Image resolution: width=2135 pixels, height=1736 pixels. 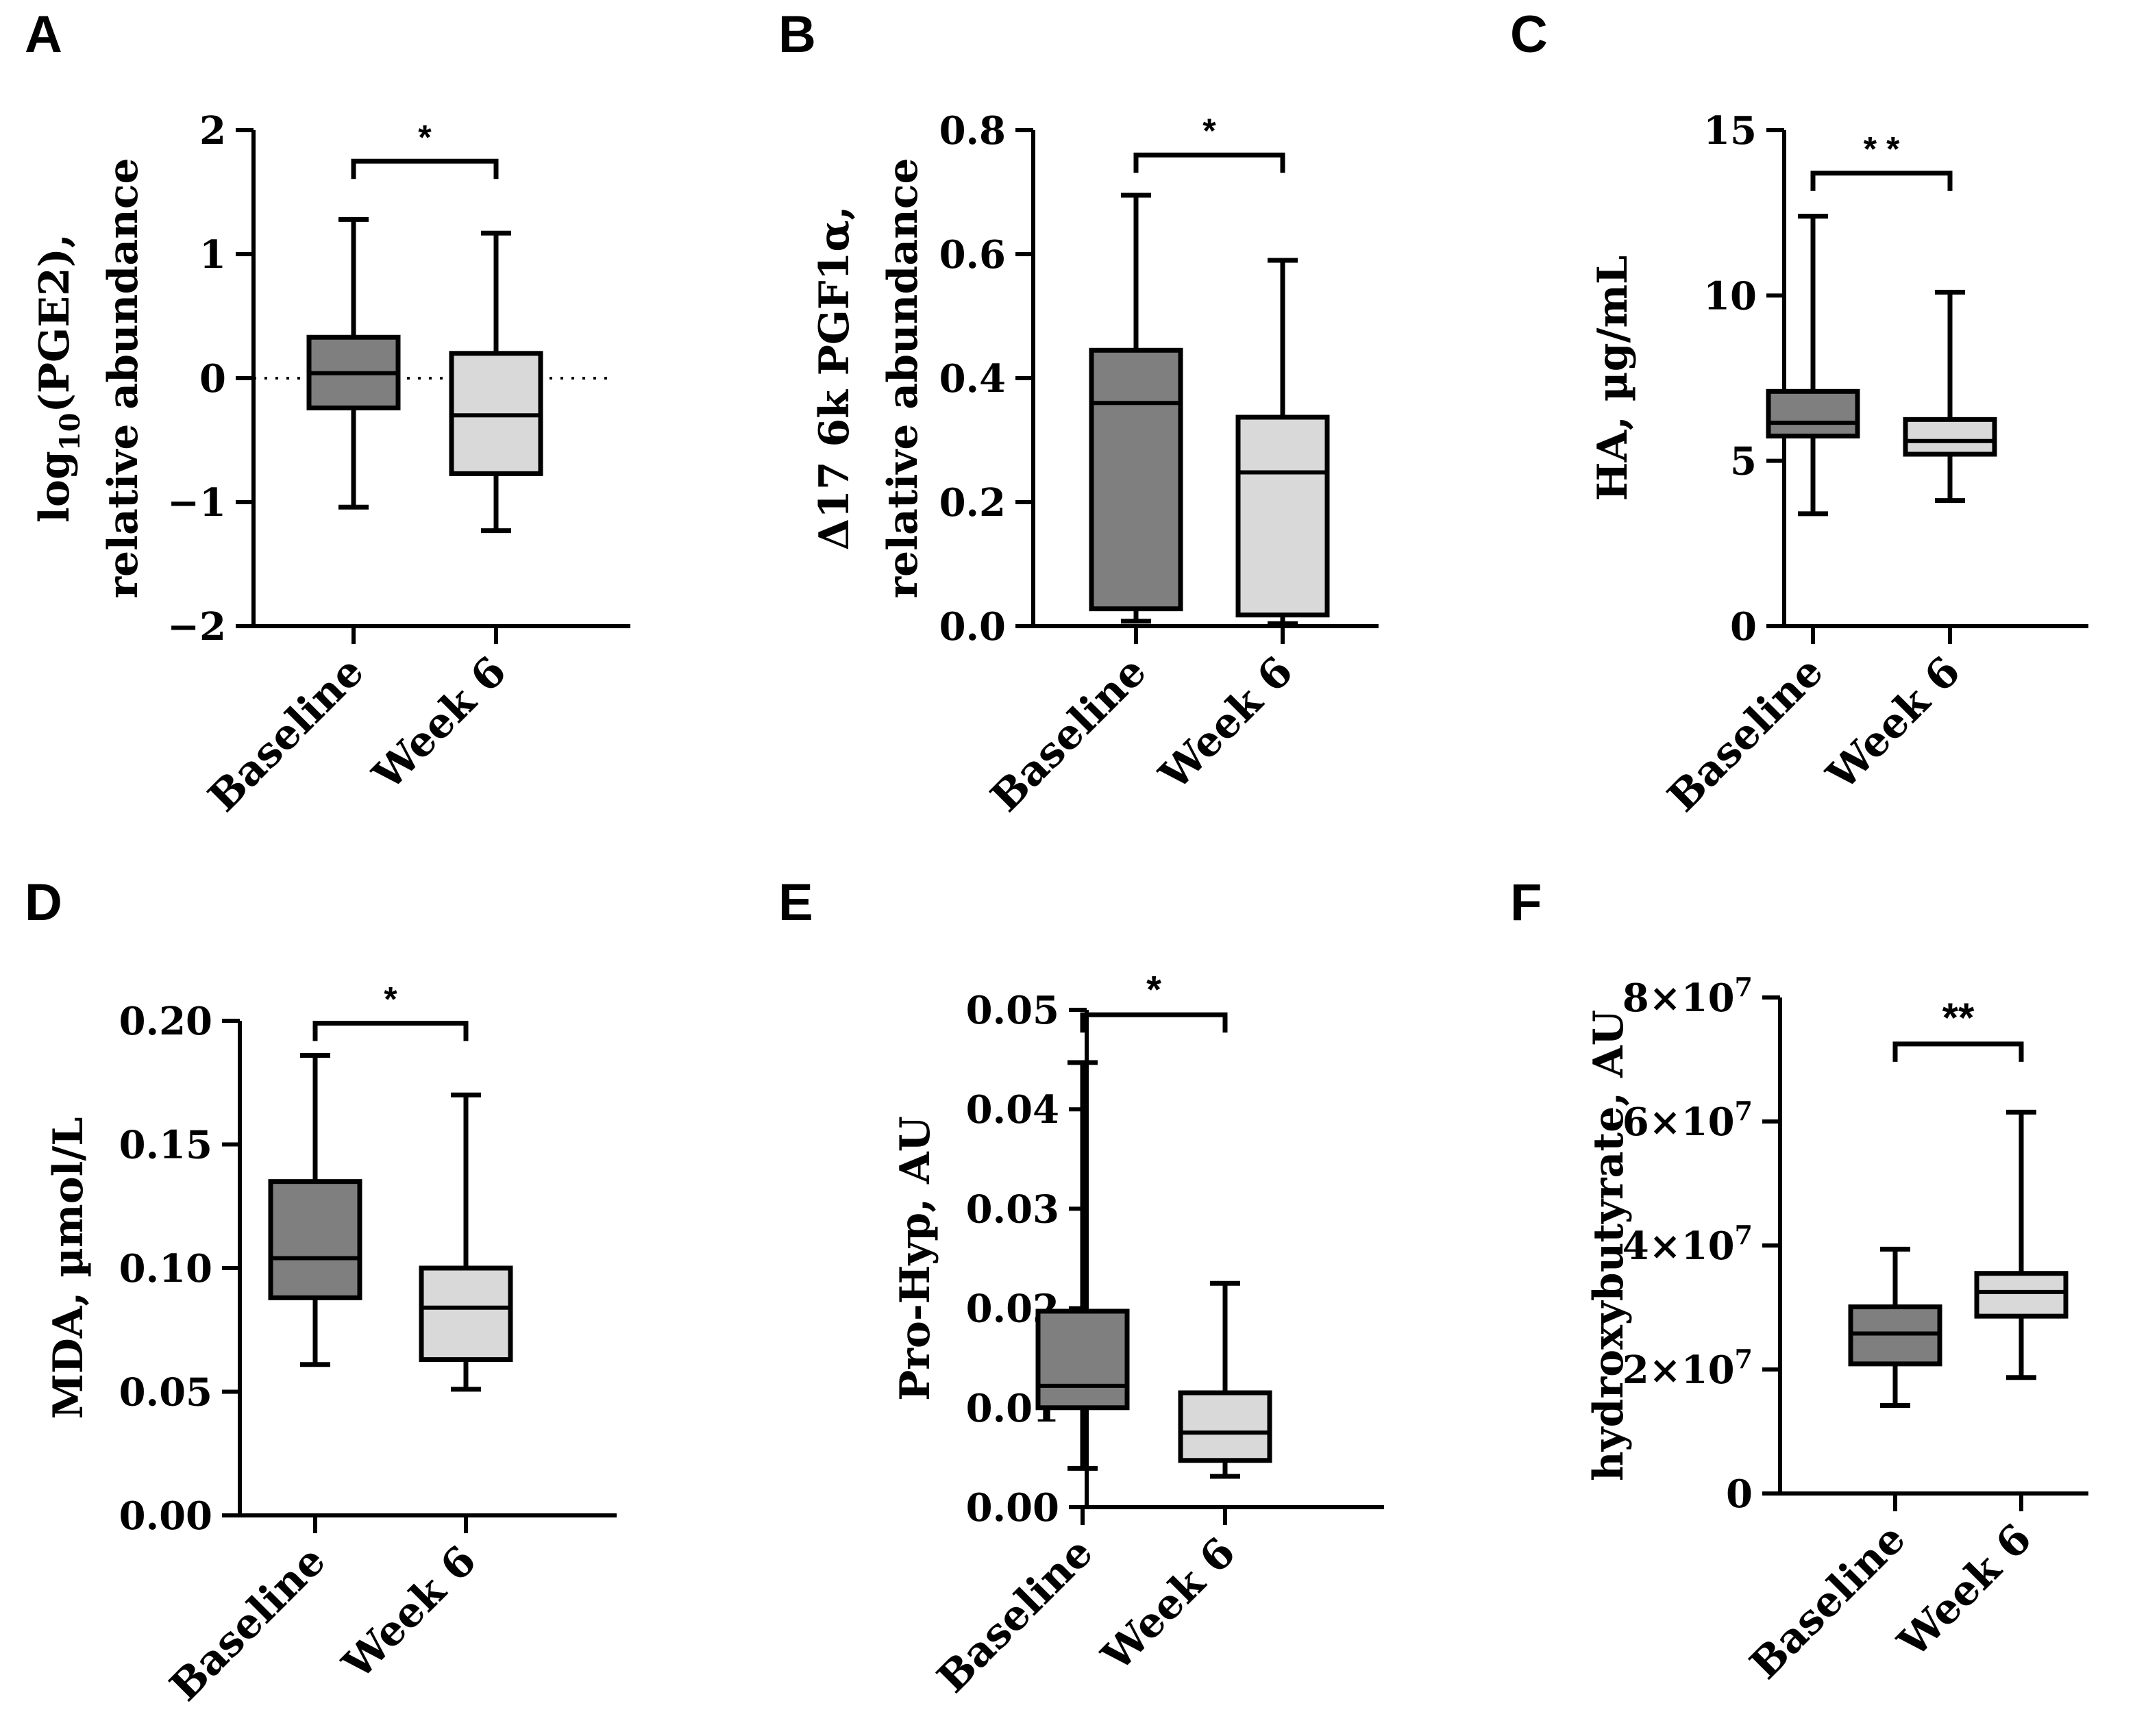 What do you see at coordinates (1529, 34) in the screenshot?
I see `panel-letter: C` at bounding box center [1529, 34].